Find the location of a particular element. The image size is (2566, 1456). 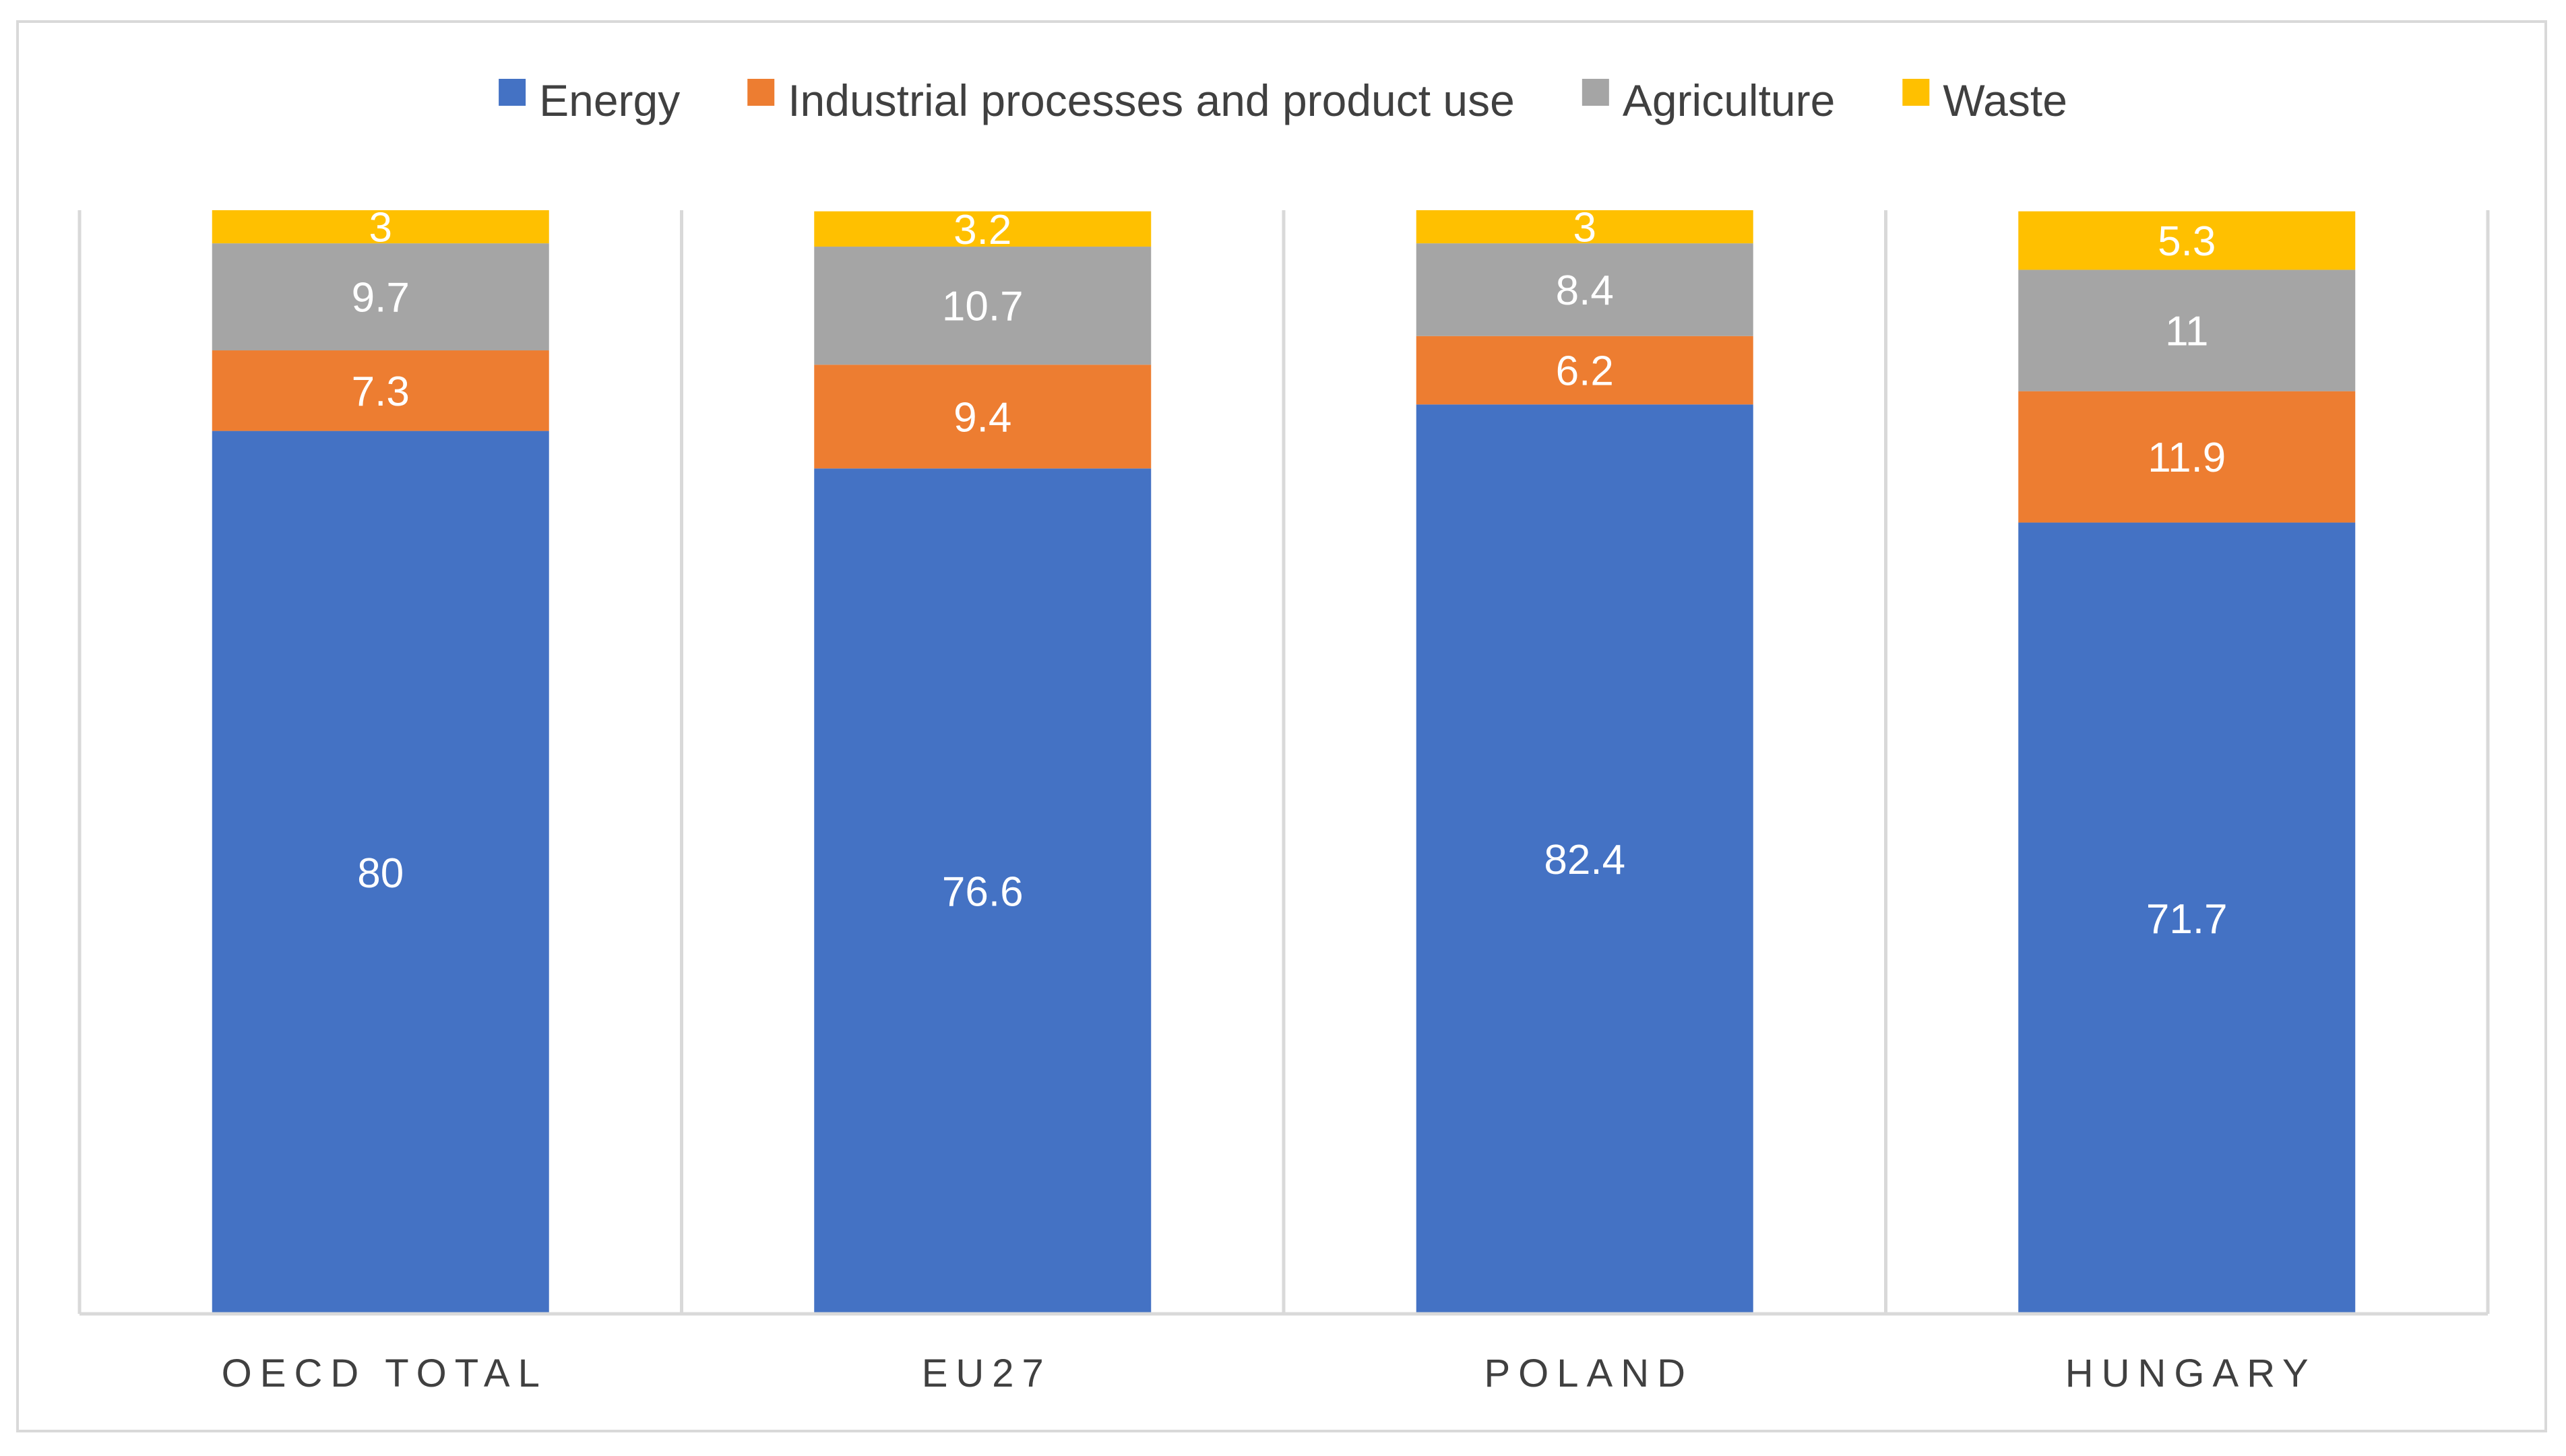

data-label-industrial-processes-and-product-use-eu27: 9.4 is located at coordinates (982, 417).